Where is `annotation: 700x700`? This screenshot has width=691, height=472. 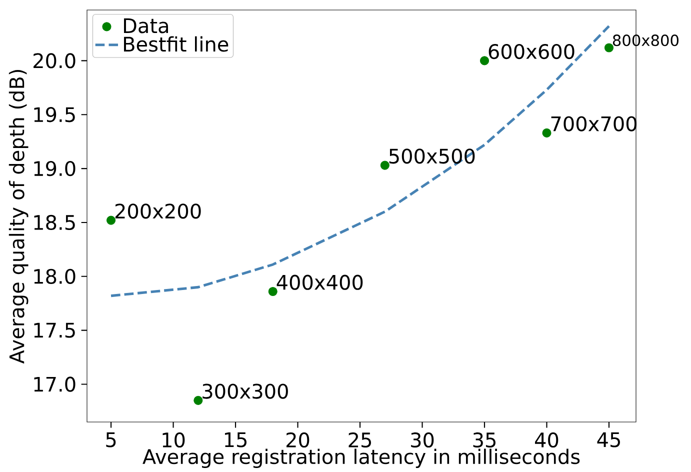 annotation: 700x700 is located at coordinates (594, 124).